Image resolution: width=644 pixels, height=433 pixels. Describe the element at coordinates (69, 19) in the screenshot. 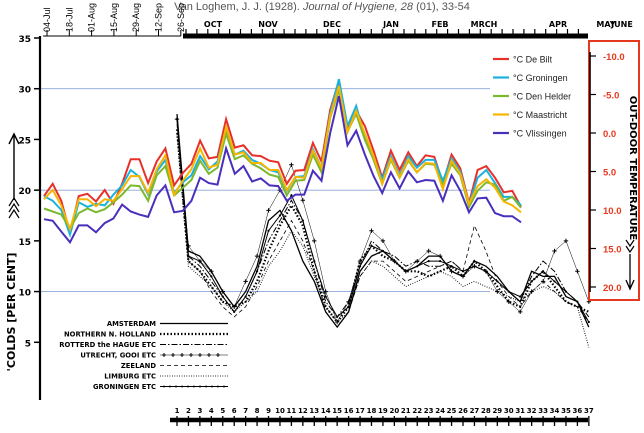

I see `top-tick-label: 18-Jul` at that location.